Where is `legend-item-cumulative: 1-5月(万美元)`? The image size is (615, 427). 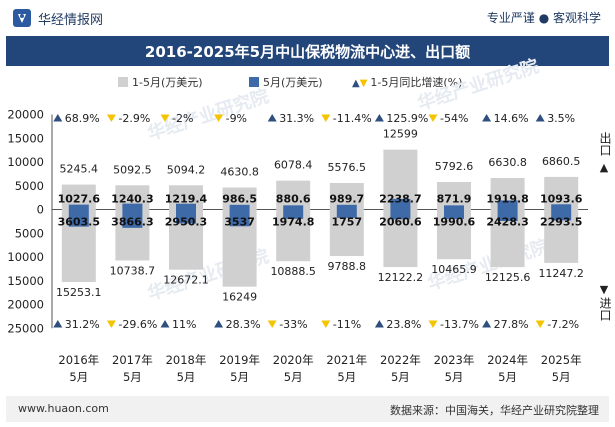 legend-item-cumulative: 1-5月(万美元) is located at coordinates (160, 82).